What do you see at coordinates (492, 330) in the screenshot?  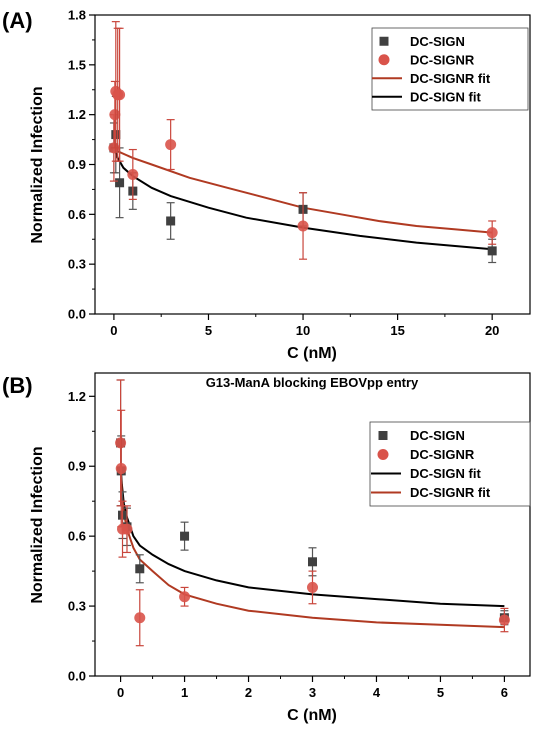 I see `x-tick-label: 20` at bounding box center [492, 330].